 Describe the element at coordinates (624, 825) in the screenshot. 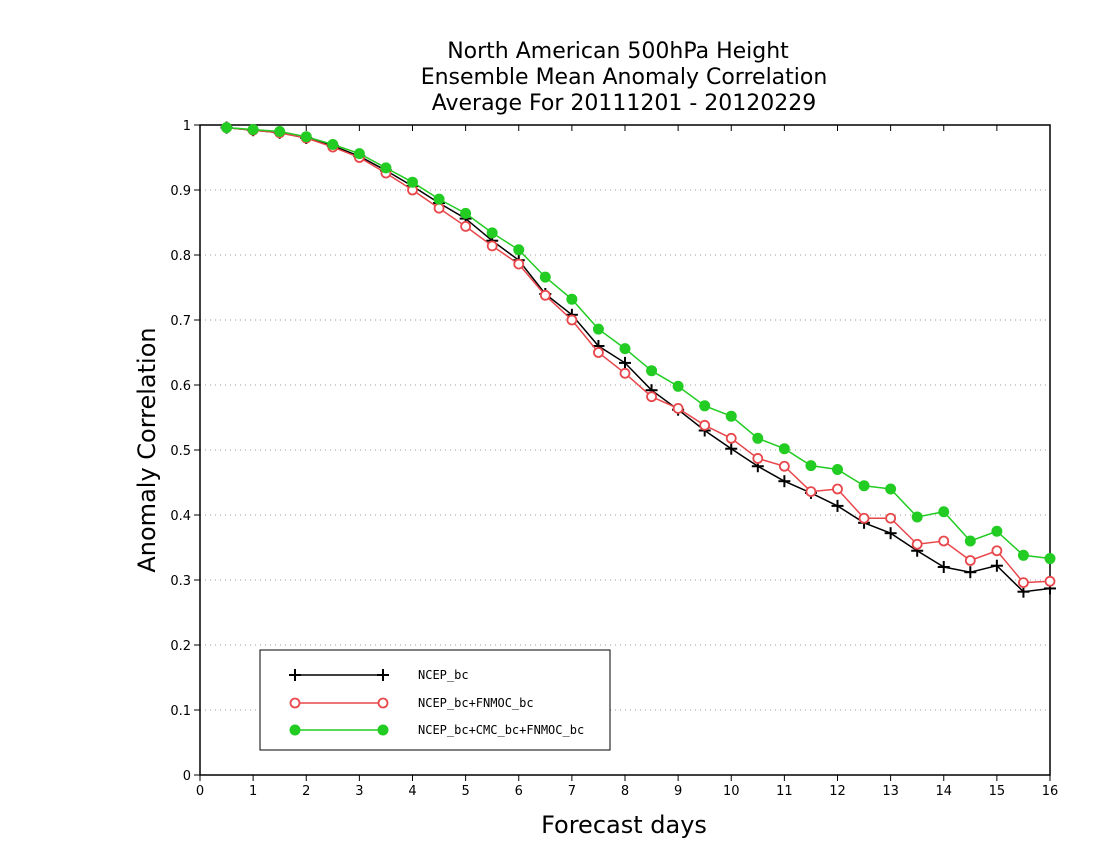

I see `x-axis-title: Forecast days` at that location.